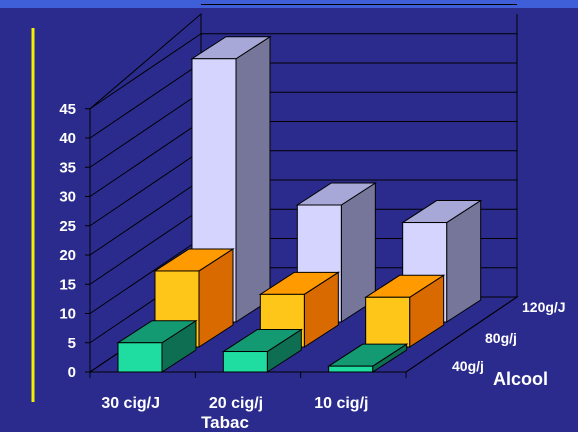  Describe the element at coordinates (236, 403) in the screenshot. I see `x-tick-label: 20 cig/j` at that location.